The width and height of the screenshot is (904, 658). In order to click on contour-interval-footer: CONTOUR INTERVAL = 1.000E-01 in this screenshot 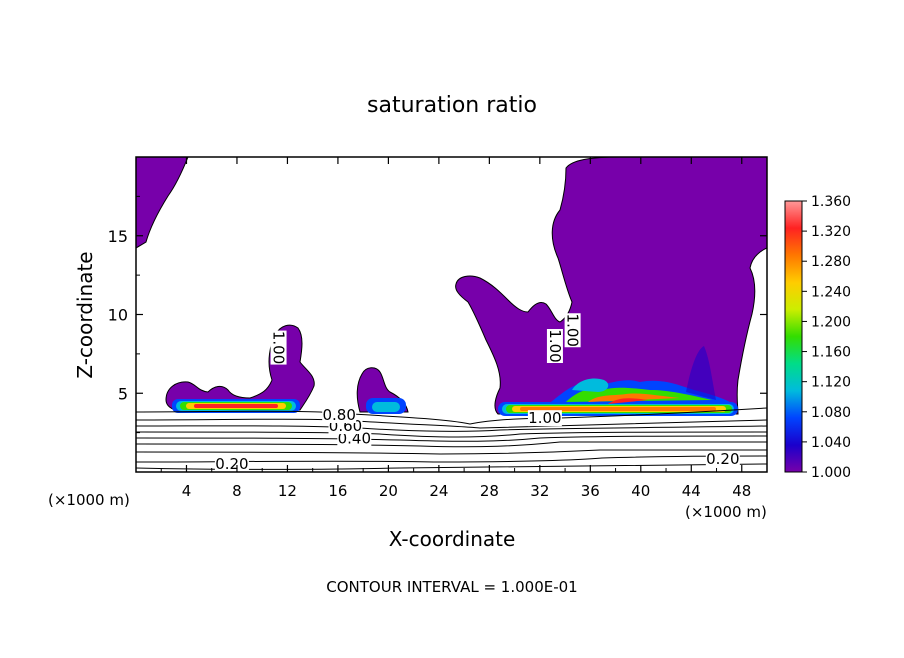, I will do `click(451, 587)`.